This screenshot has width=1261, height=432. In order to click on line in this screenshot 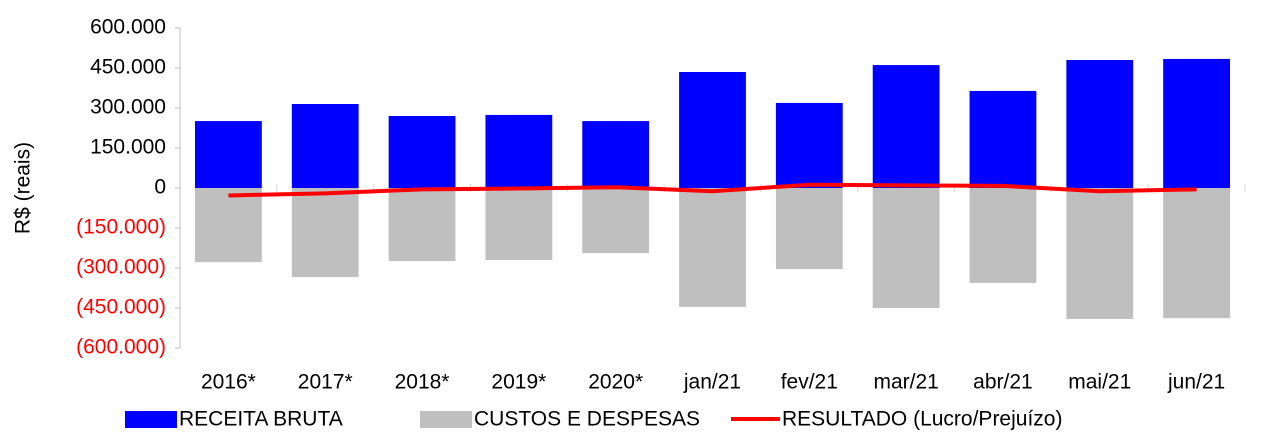, I will do `click(712, 190)`.